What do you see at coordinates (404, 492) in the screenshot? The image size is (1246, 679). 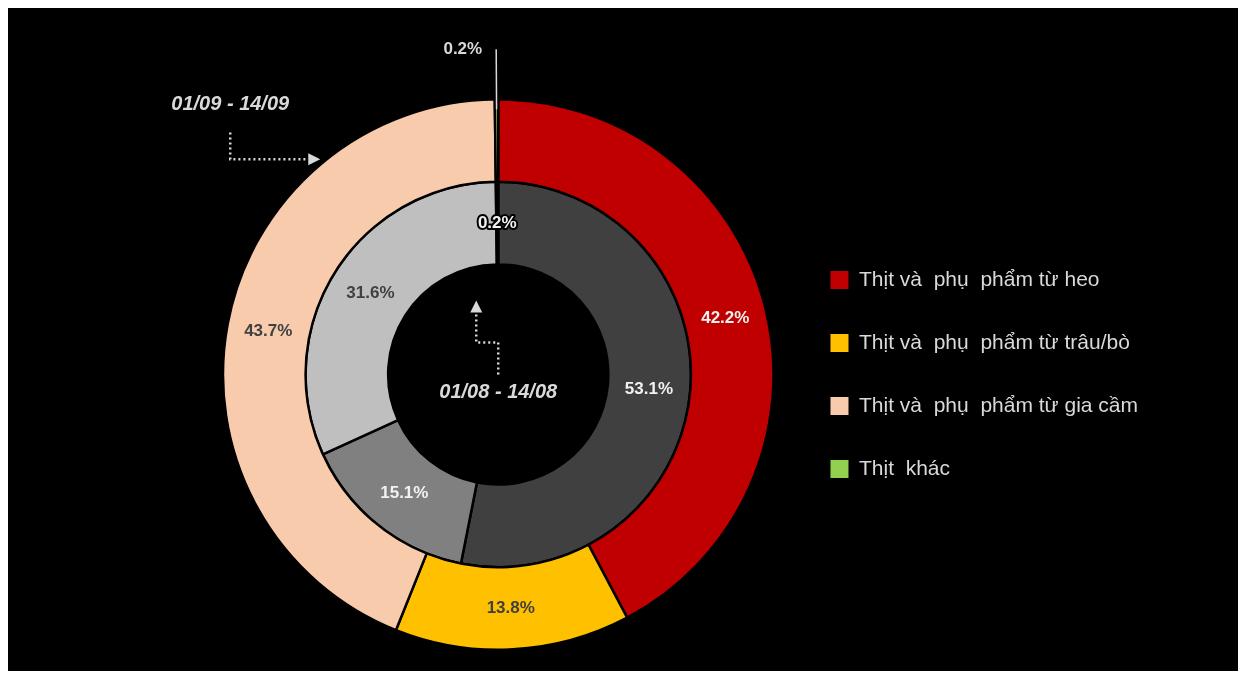 I see `data-label: 15.1%` at bounding box center [404, 492].